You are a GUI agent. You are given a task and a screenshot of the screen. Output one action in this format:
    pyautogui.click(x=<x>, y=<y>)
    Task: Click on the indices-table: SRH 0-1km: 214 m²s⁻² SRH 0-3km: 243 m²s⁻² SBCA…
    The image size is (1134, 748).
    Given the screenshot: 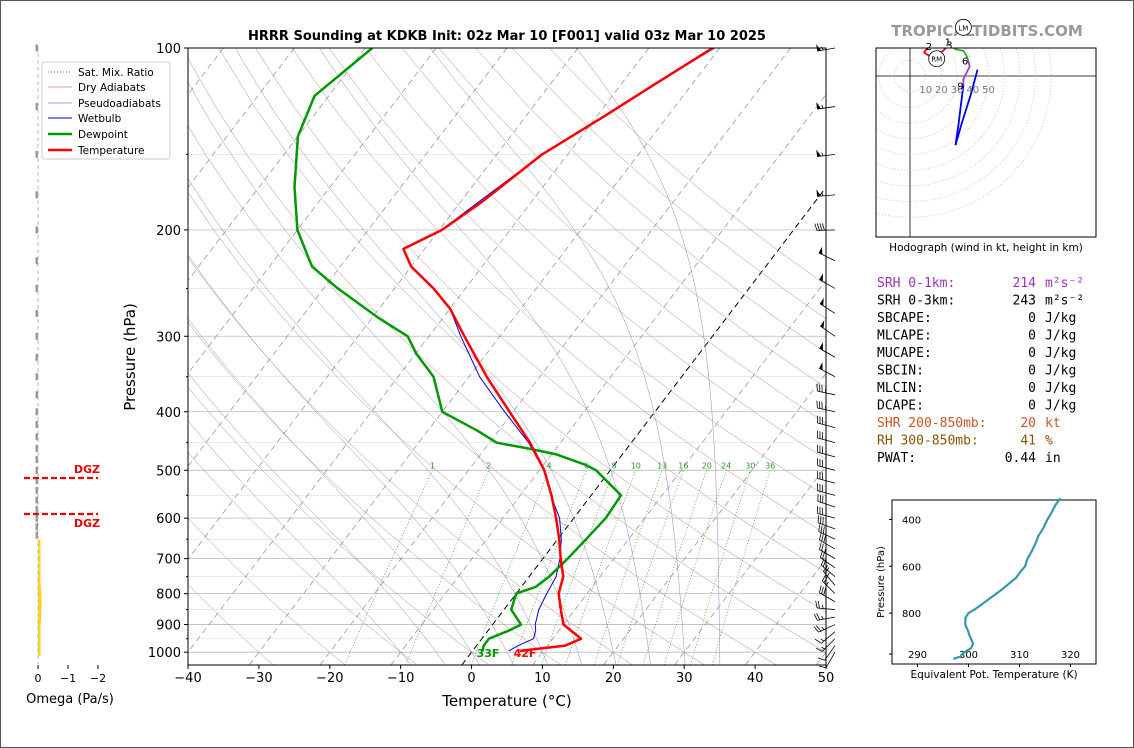 What is the action you would take?
    pyautogui.click(x=980, y=371)
    